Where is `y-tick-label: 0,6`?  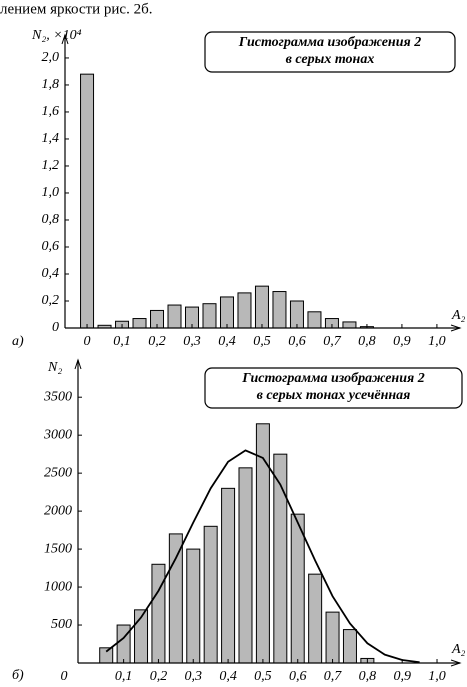
y-tick-label: 0,6 is located at coordinates (51, 246).